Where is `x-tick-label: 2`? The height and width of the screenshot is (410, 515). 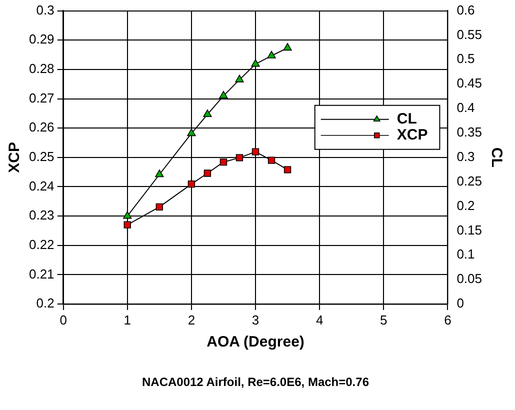
x-tick-label: 2 is located at coordinates (192, 320).